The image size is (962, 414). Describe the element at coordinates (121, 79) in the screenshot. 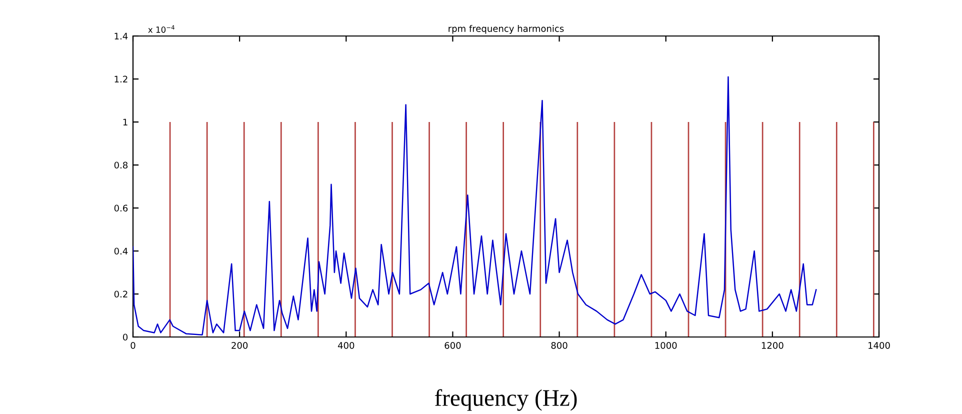

I see `y-tick-label: 1.2` at that location.